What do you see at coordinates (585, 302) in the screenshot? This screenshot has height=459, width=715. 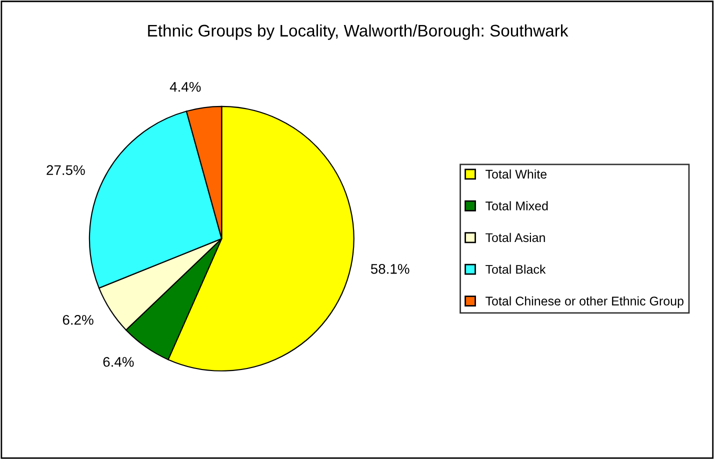 I see `legend-label: Total Chinese or other Ethnic Group` at bounding box center [585, 302].